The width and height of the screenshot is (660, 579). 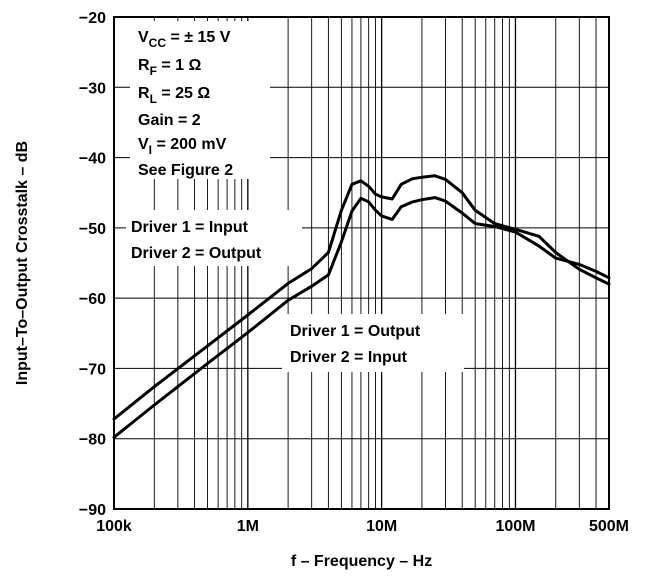 What do you see at coordinates (169, 67) in the screenshot?
I see `condition-line: RF = 1 Ω` at bounding box center [169, 67].